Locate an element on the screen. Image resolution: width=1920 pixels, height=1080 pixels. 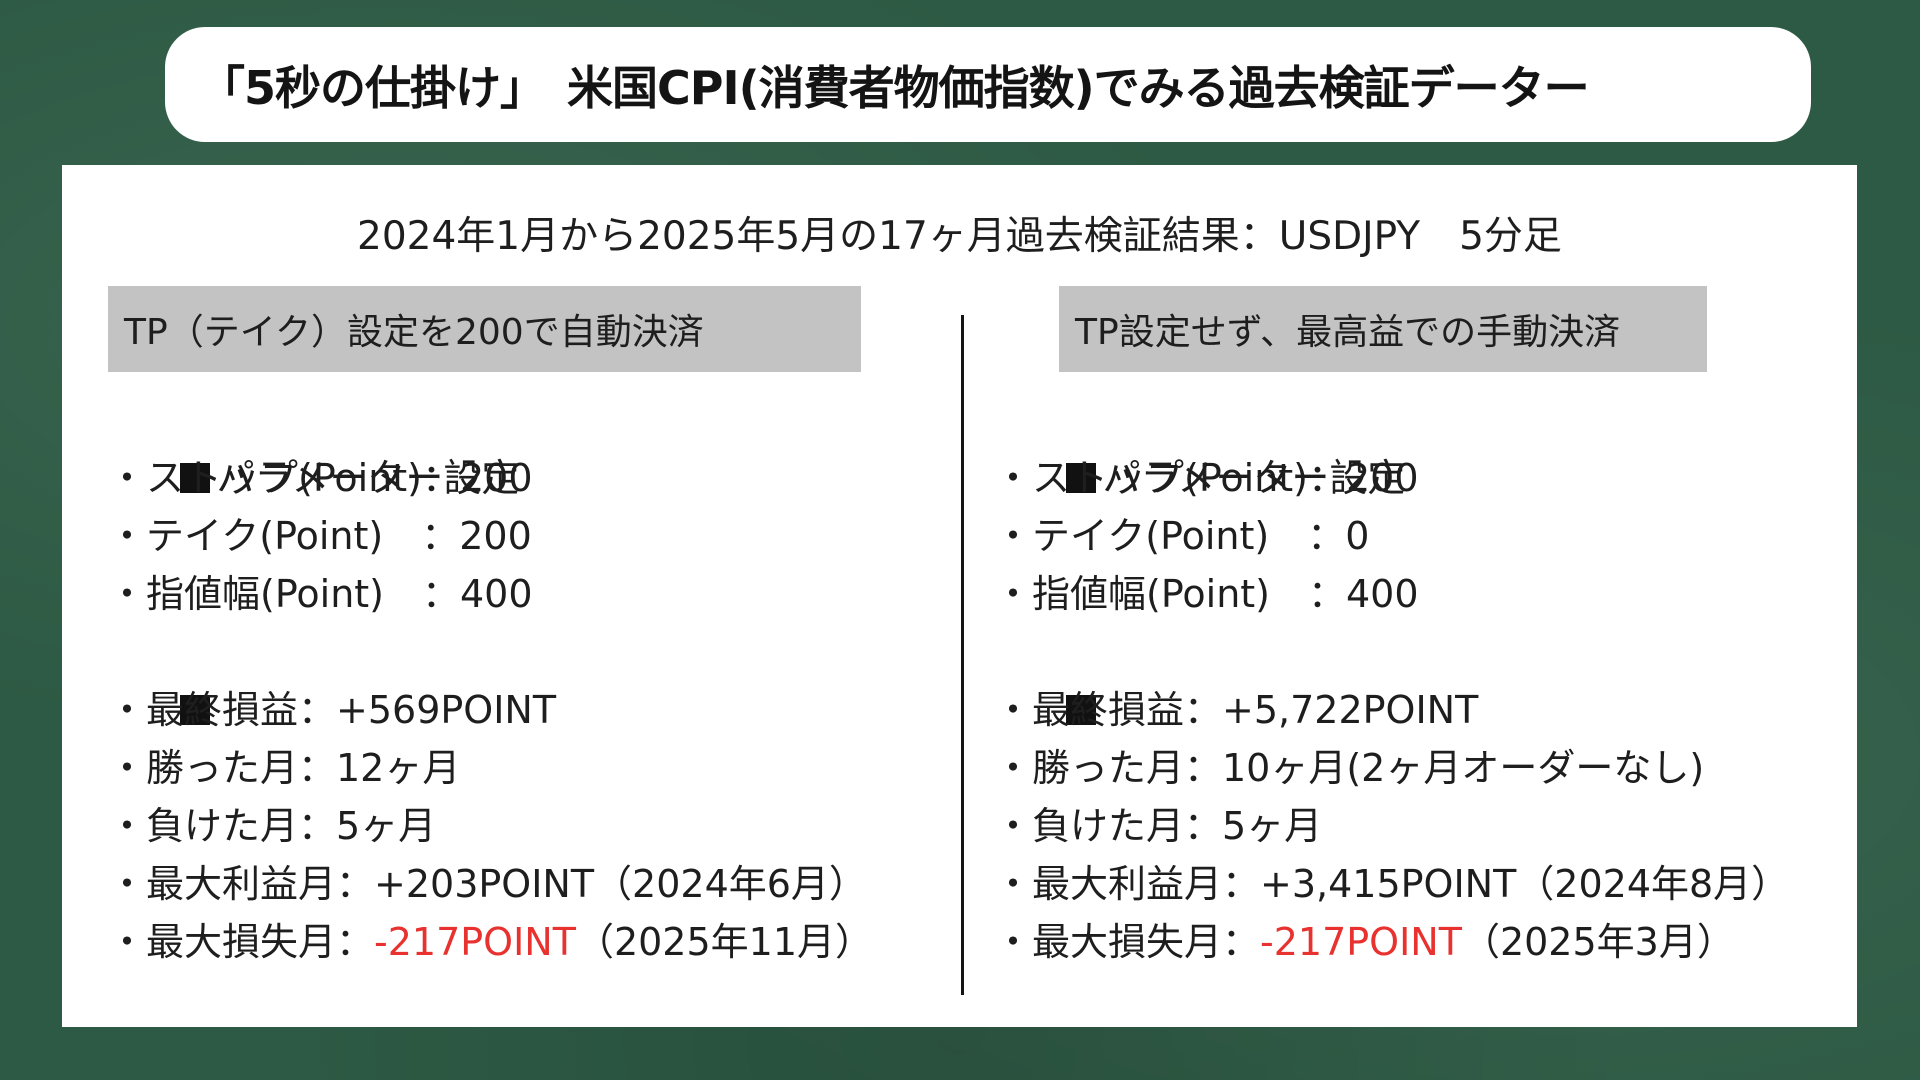
left-section-header: TP（テイク）設定を200で自動決済 is located at coordinates (484, 329).